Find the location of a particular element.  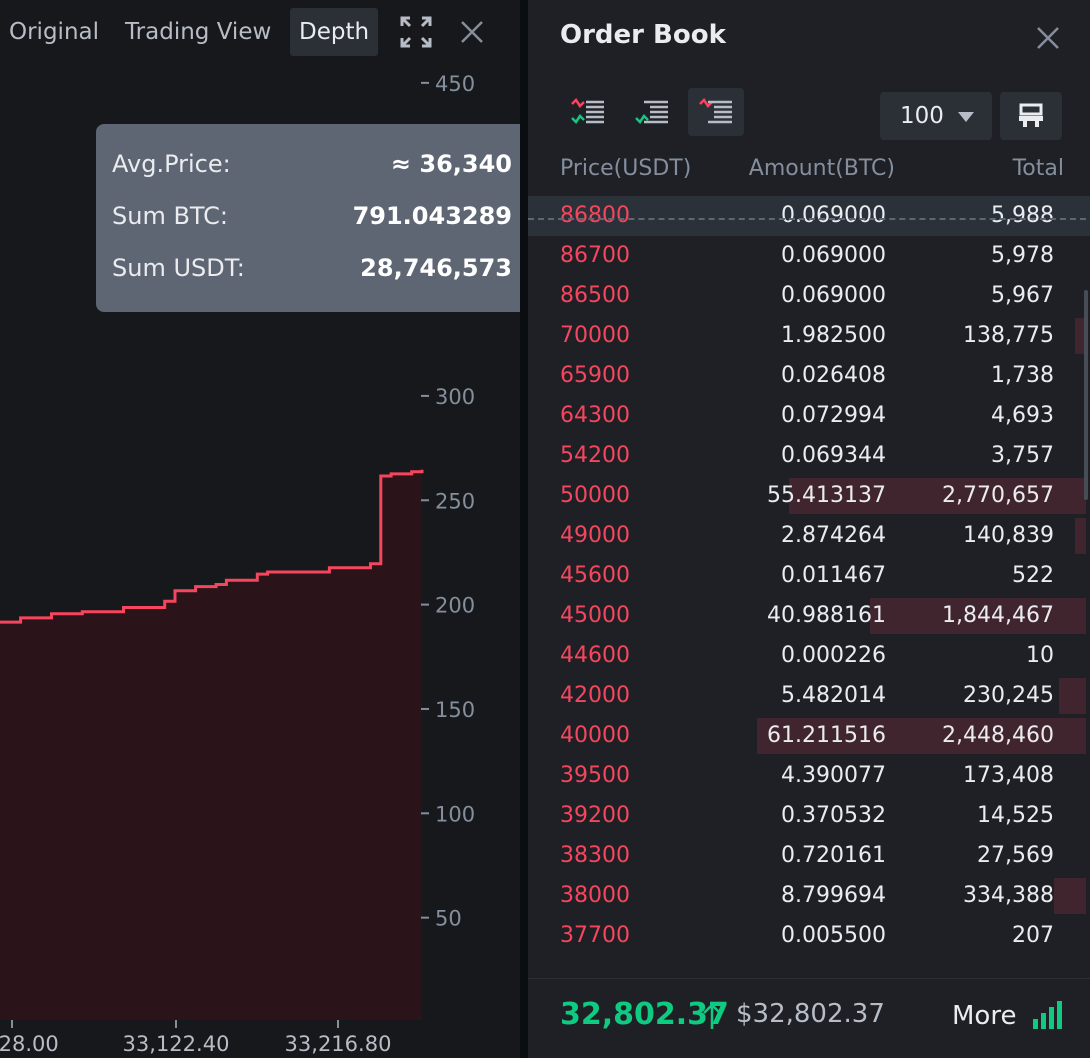

order-row: 70000 1.982500 138,775 is located at coordinates (809, 336).